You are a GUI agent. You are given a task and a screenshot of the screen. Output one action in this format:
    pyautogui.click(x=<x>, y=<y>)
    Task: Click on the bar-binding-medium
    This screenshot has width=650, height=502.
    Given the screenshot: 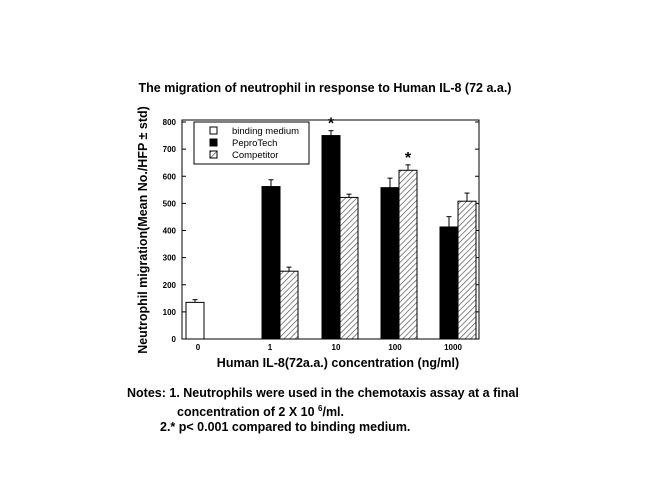 What is the action you would take?
    pyautogui.click(x=195, y=320)
    